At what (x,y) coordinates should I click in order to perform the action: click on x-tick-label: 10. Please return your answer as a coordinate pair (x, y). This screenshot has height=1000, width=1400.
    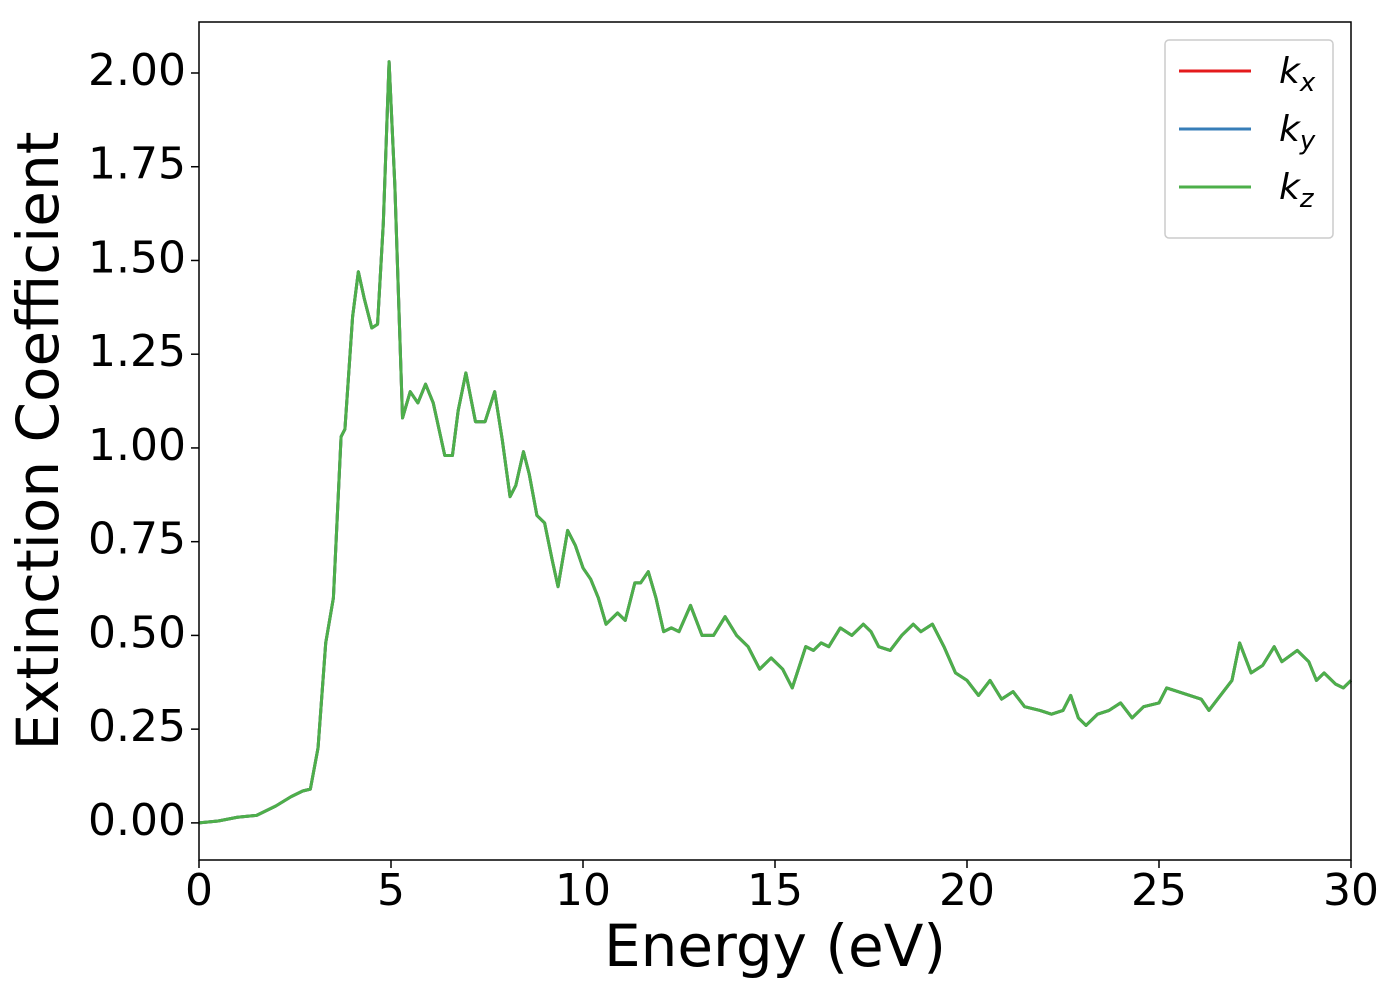
    Looking at the image, I should click on (583, 890).